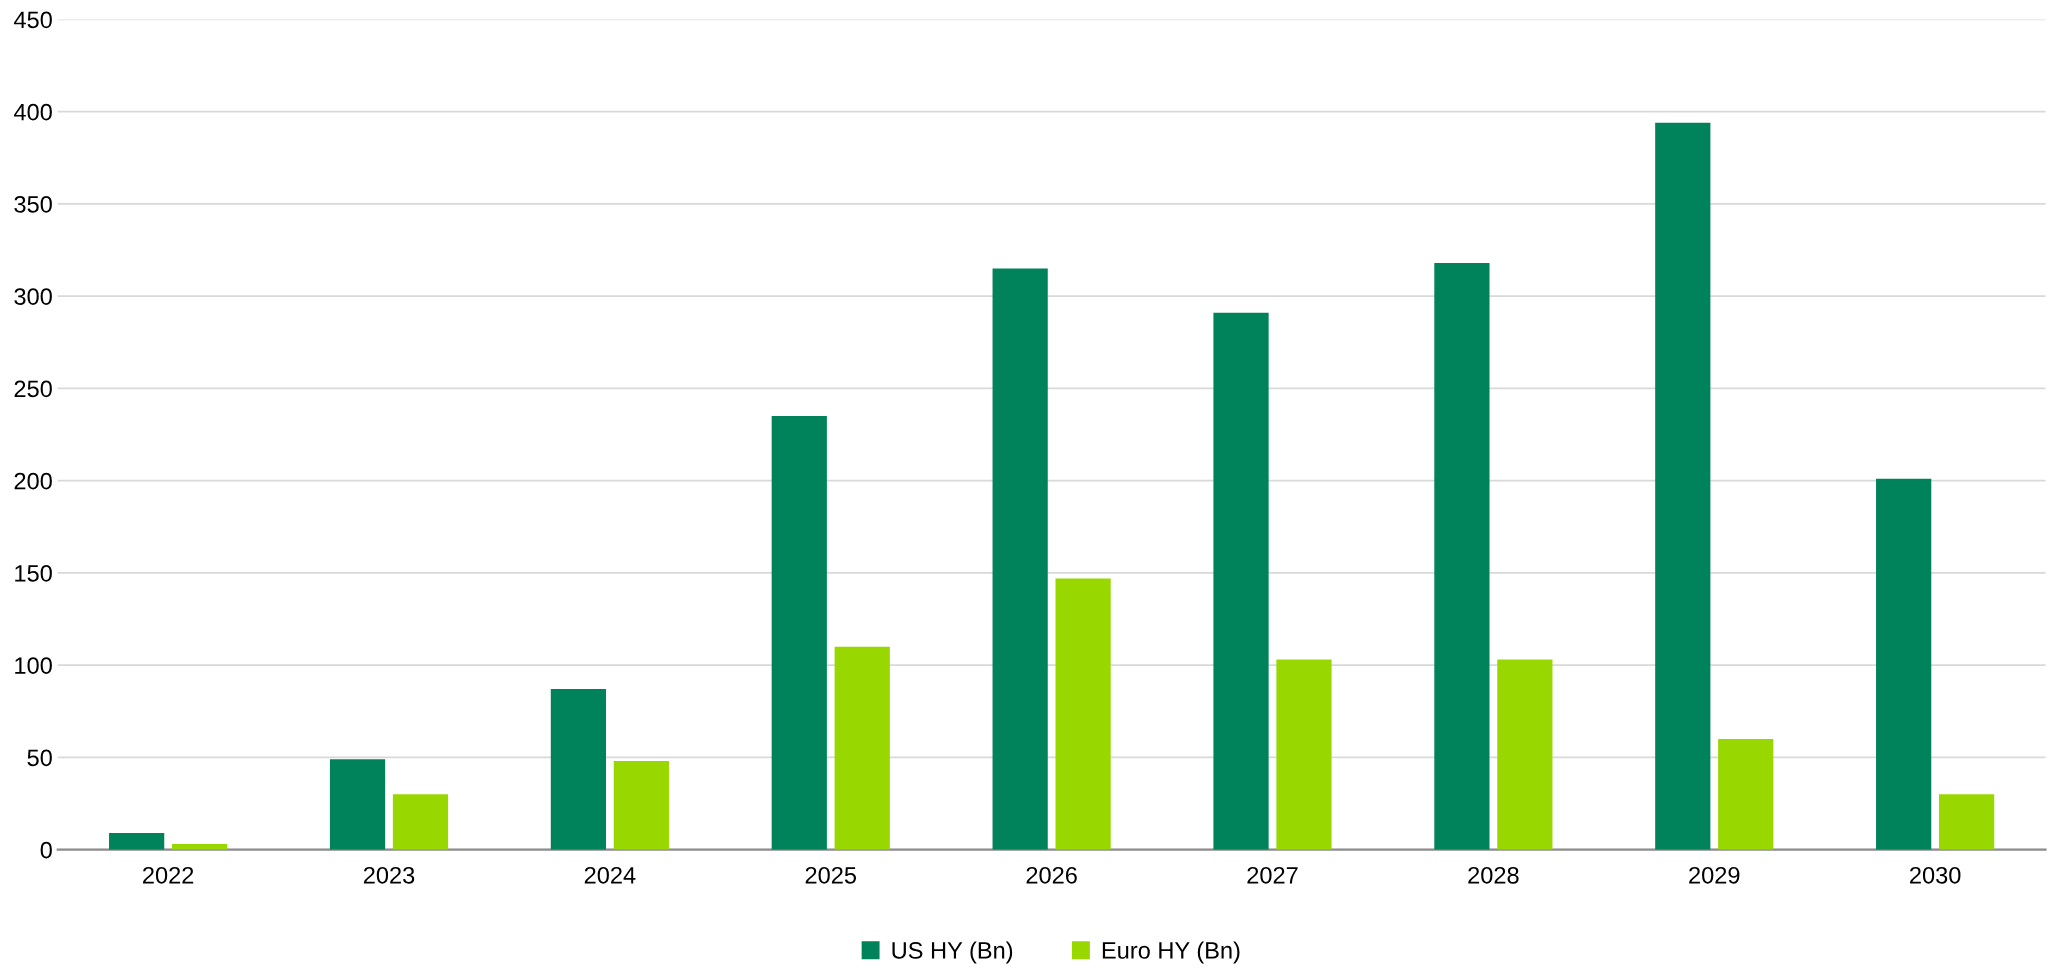  What do you see at coordinates (39, 758) in the screenshot?
I see `y-tick-label: 50` at bounding box center [39, 758].